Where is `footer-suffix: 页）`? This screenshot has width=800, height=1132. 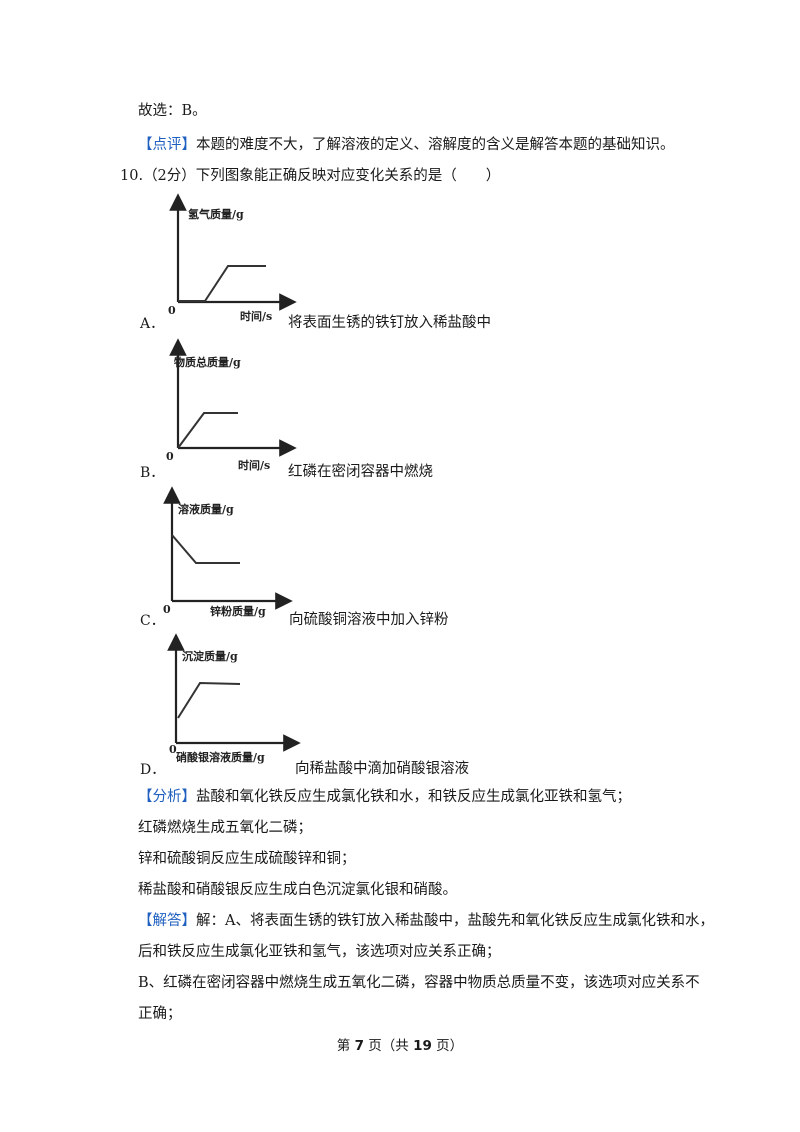
footer-suffix: 页） is located at coordinates (447, 1046).